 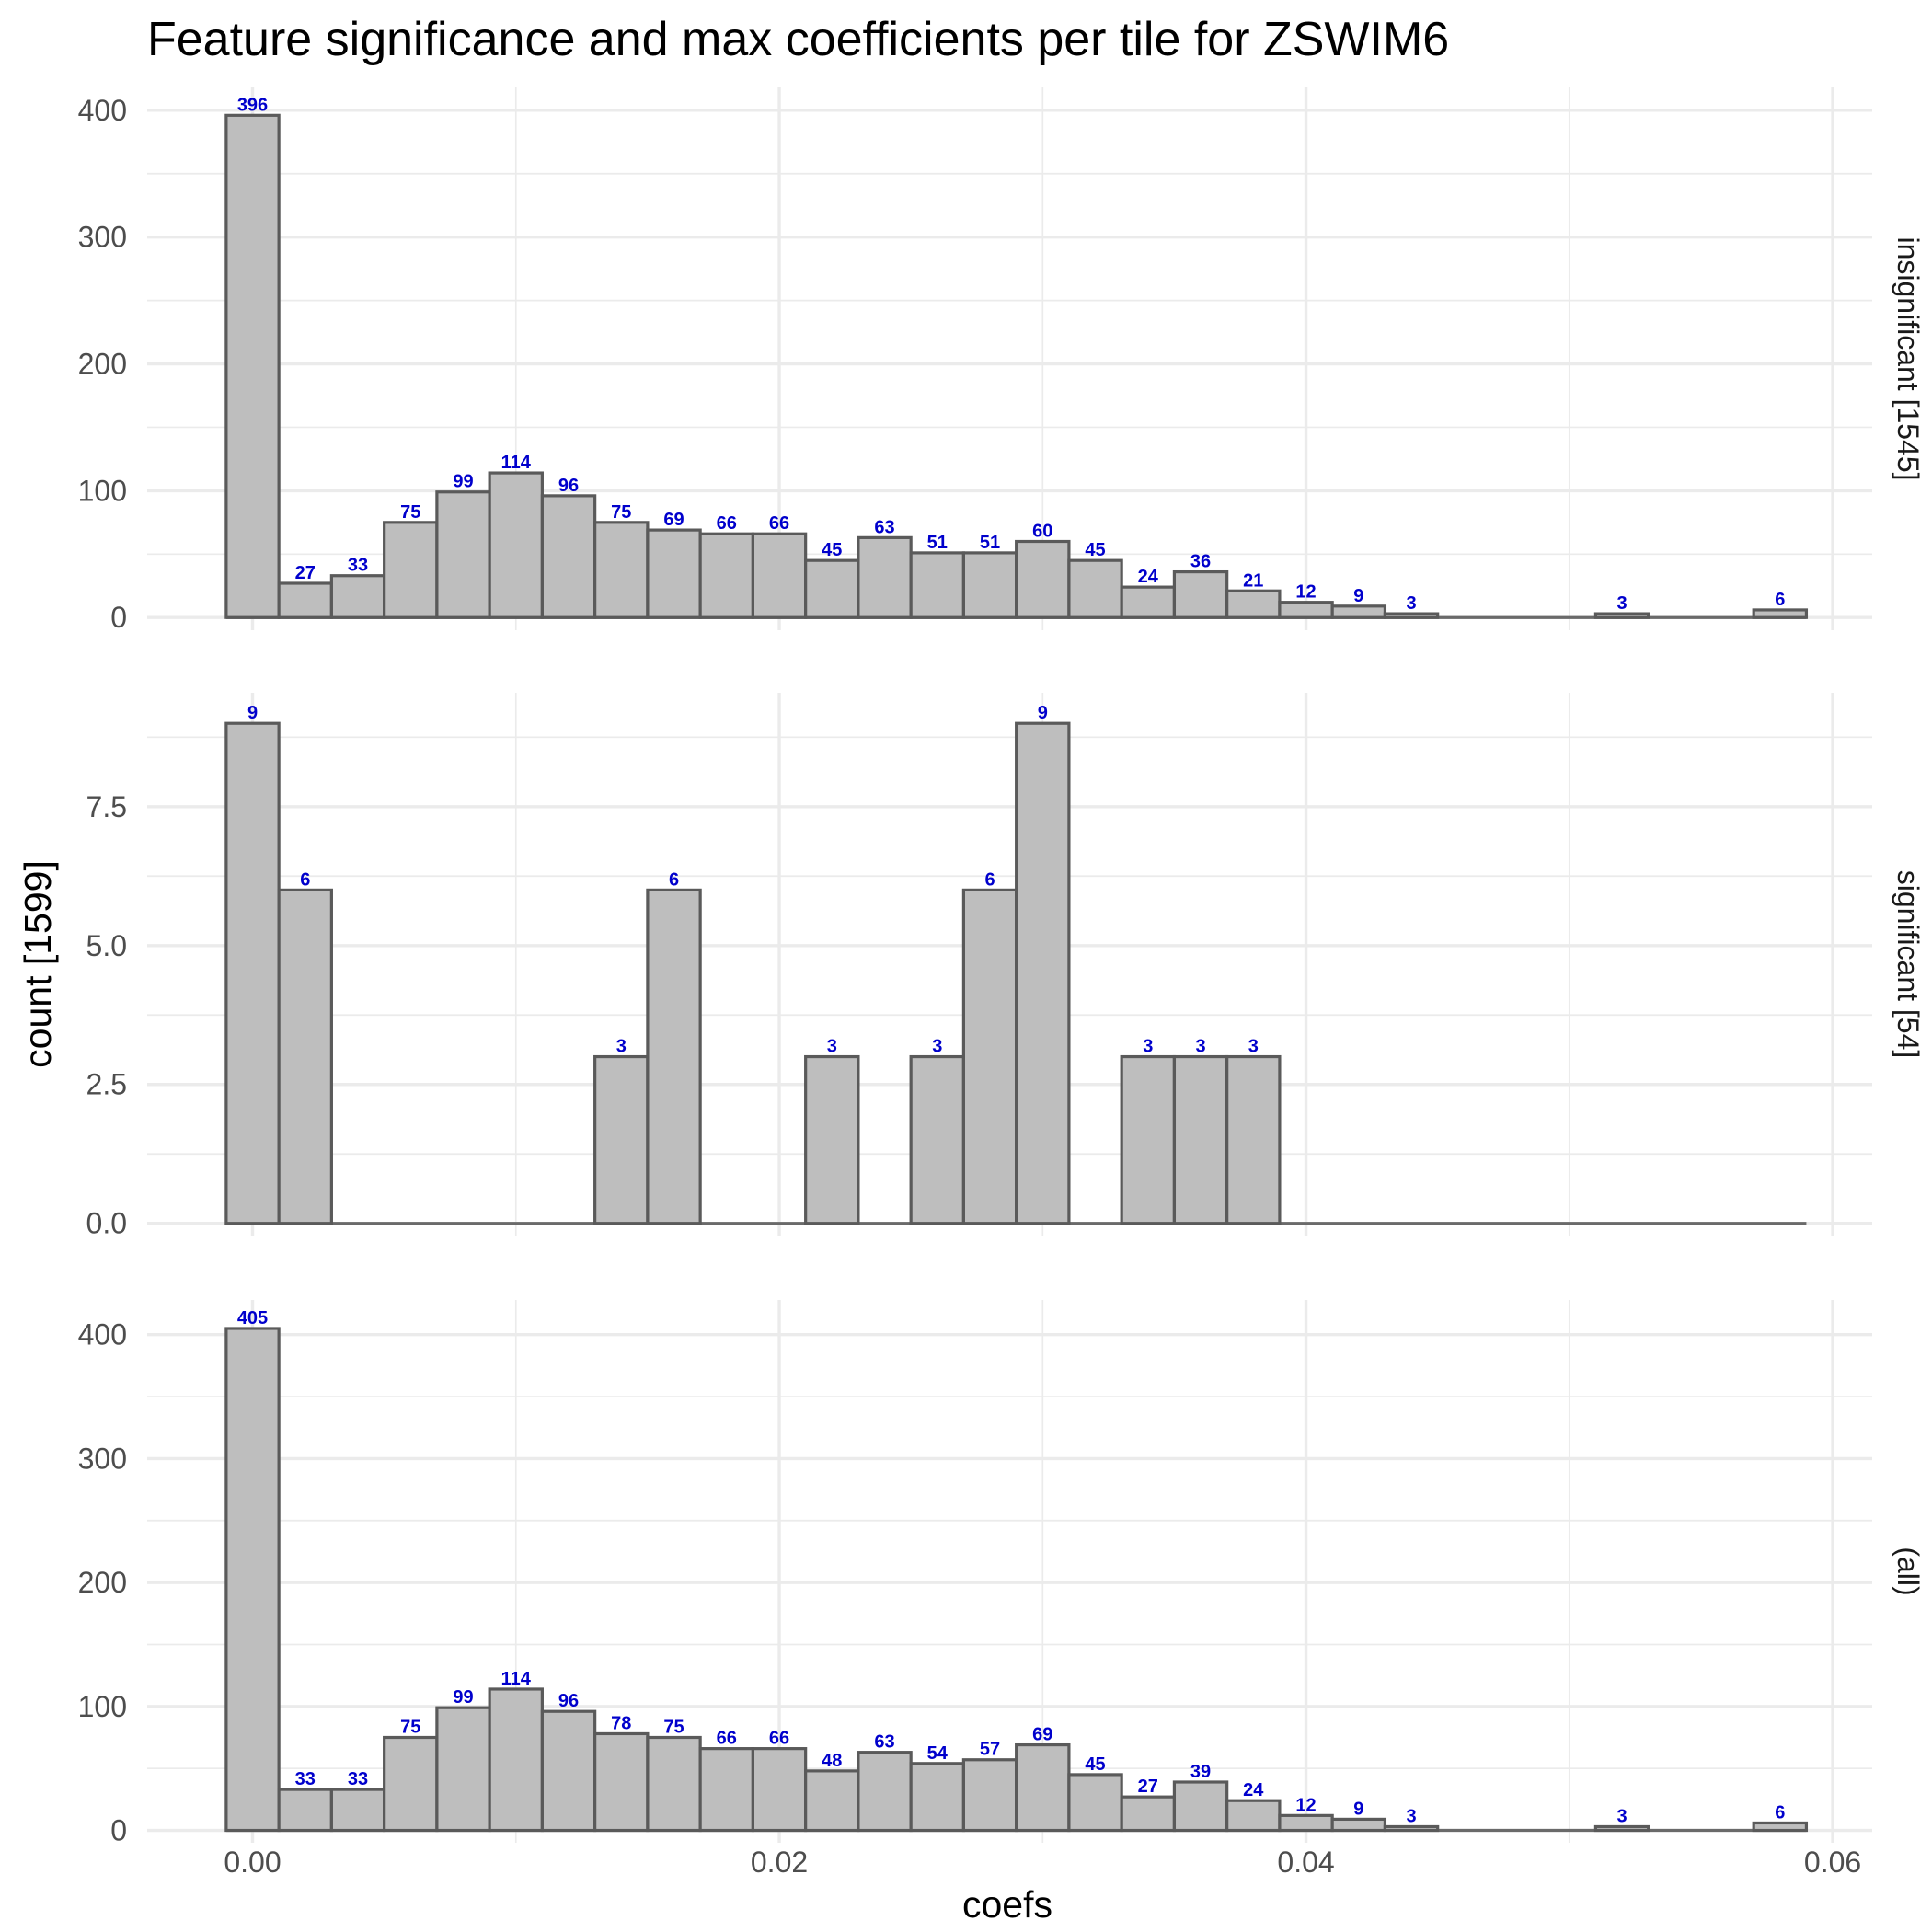 I want to click on facet-strip-label: significant [54], so click(x=1909, y=964).